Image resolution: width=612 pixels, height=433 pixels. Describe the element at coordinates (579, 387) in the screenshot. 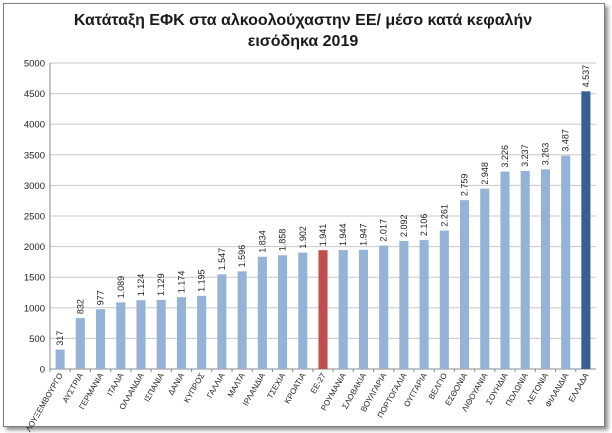

I see `x-tick-label: ΕΛΛΑΔΑ` at that location.